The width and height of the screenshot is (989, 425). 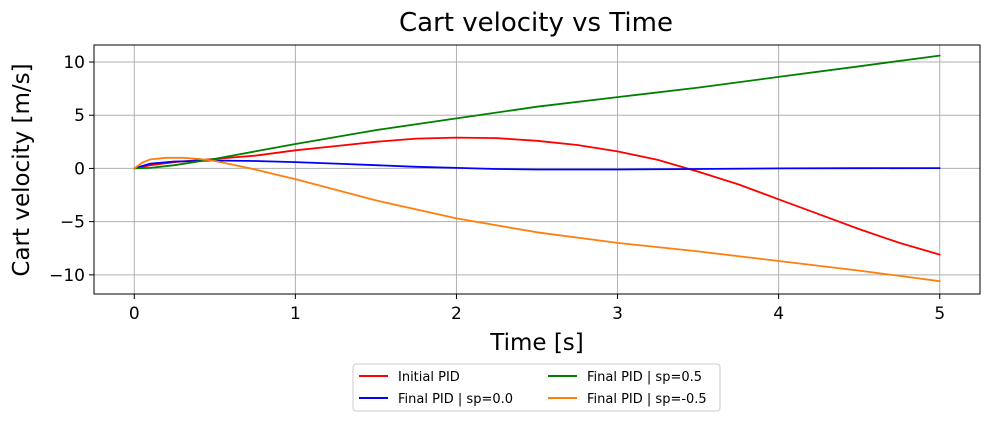 What do you see at coordinates (537, 309) in the screenshot?
I see `x-axis-ticks: 0 1 2 3 4 5` at bounding box center [537, 309].